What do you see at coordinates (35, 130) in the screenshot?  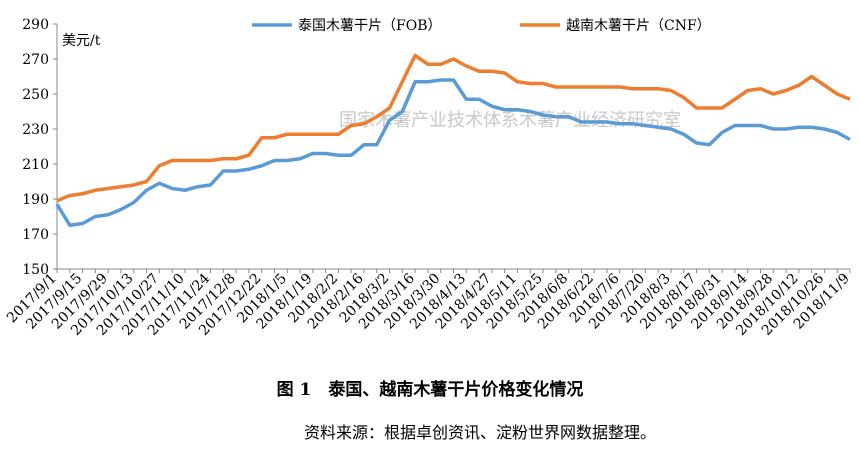 I see `y-tick-label: 230` at bounding box center [35, 130].